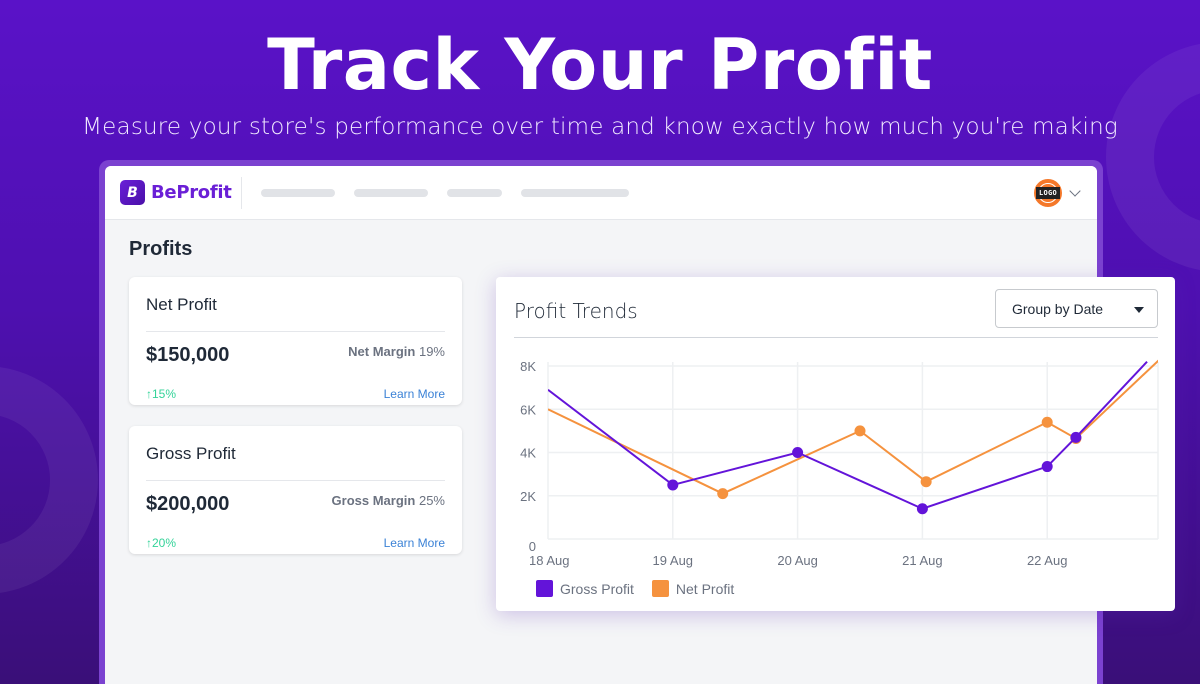 This screenshot has height=684, width=1200. I want to click on card-title: Net Profit, so click(181, 304).